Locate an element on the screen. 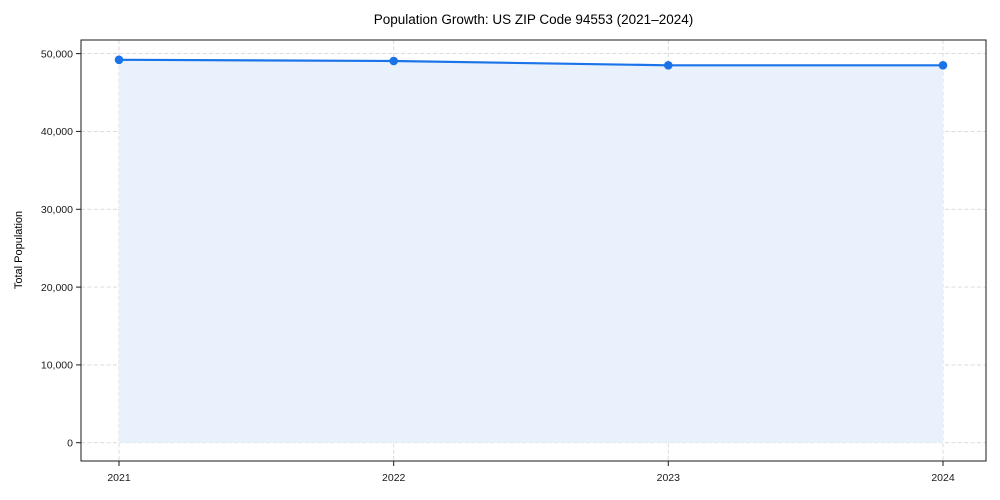 This screenshot has width=1000, height=500. y-tick-label: 20,000 is located at coordinates (57, 288).